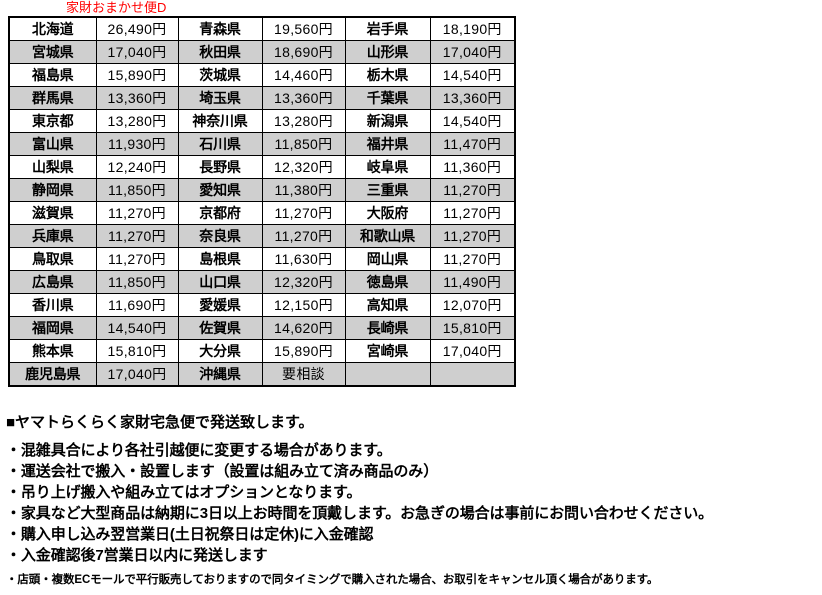 This screenshot has width=822, height=595. I want to click on price-cell: 12,320円, so click(303, 282).